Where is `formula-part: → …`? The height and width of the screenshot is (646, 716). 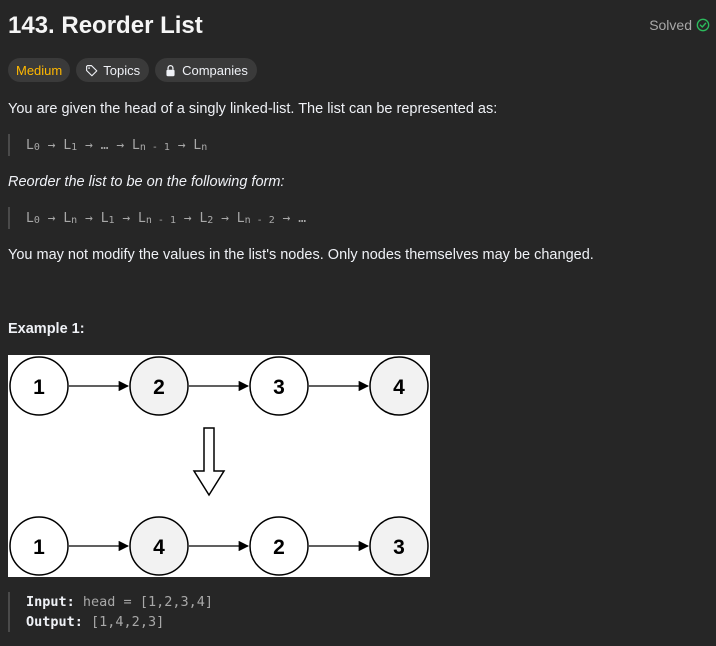 formula-part: → … is located at coordinates (290, 218).